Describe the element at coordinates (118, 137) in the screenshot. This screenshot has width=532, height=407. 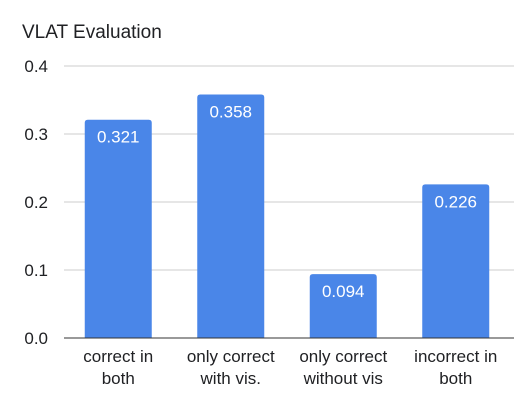
I see `data-label: 0.321` at that location.